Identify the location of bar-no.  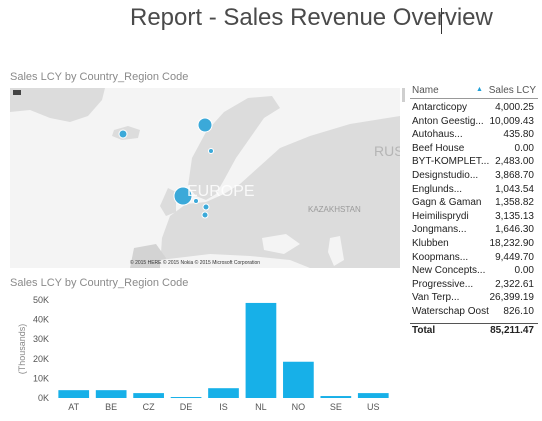
(298, 379).